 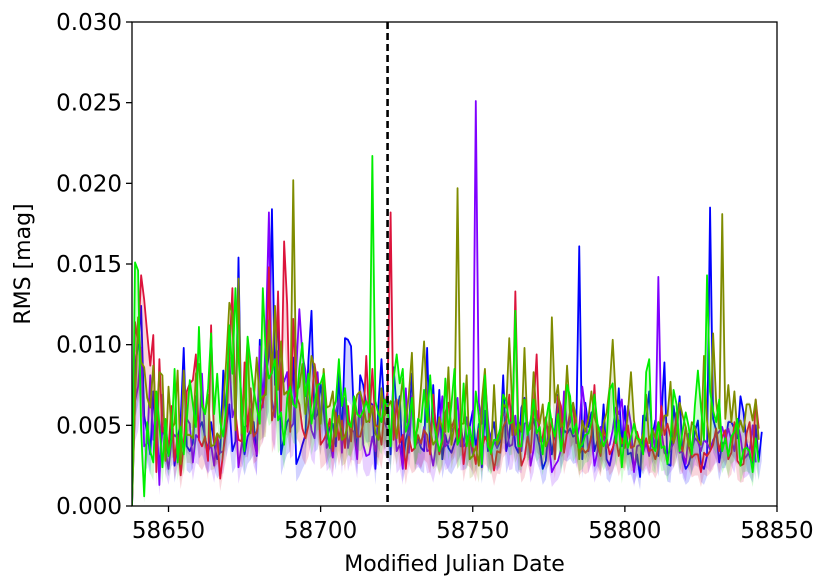 I want to click on x-axis-label: Modified Julian Date, so click(x=454, y=564).